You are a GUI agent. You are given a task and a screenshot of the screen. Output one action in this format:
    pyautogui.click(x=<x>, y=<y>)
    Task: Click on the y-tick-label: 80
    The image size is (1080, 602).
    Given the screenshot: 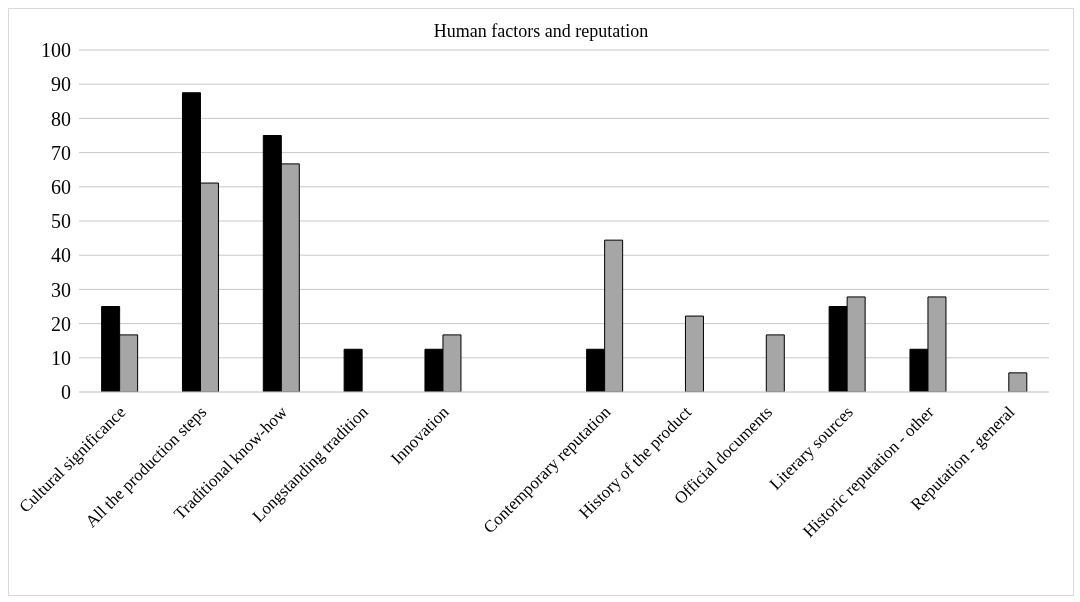 What is the action you would take?
    pyautogui.click(x=61, y=118)
    